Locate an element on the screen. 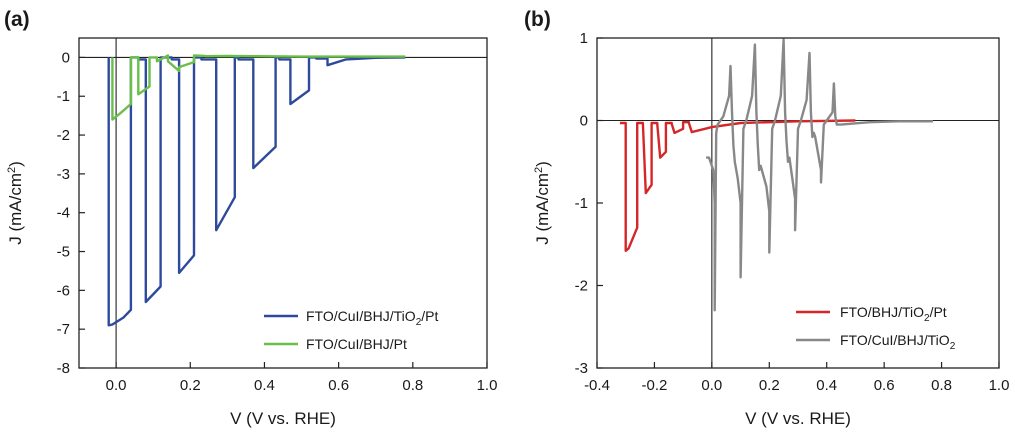 This screenshot has width=1015, height=436. panel-a-y-tick-label: -8 is located at coordinates (63, 368).